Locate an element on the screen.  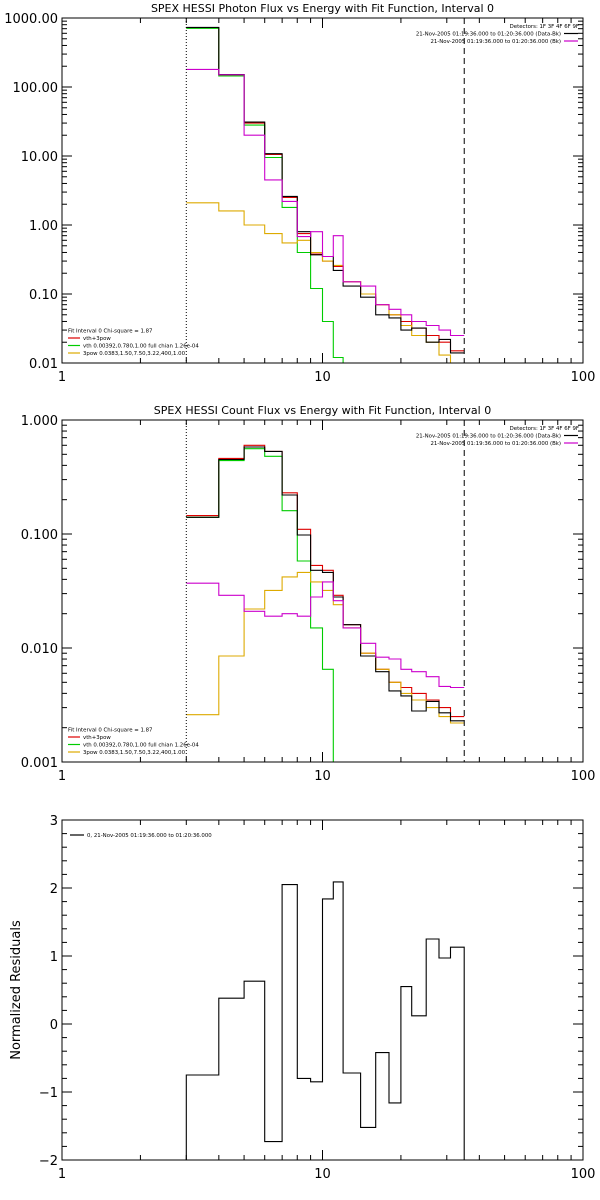
y-tick-label: 0.01 is located at coordinates (43, 364).